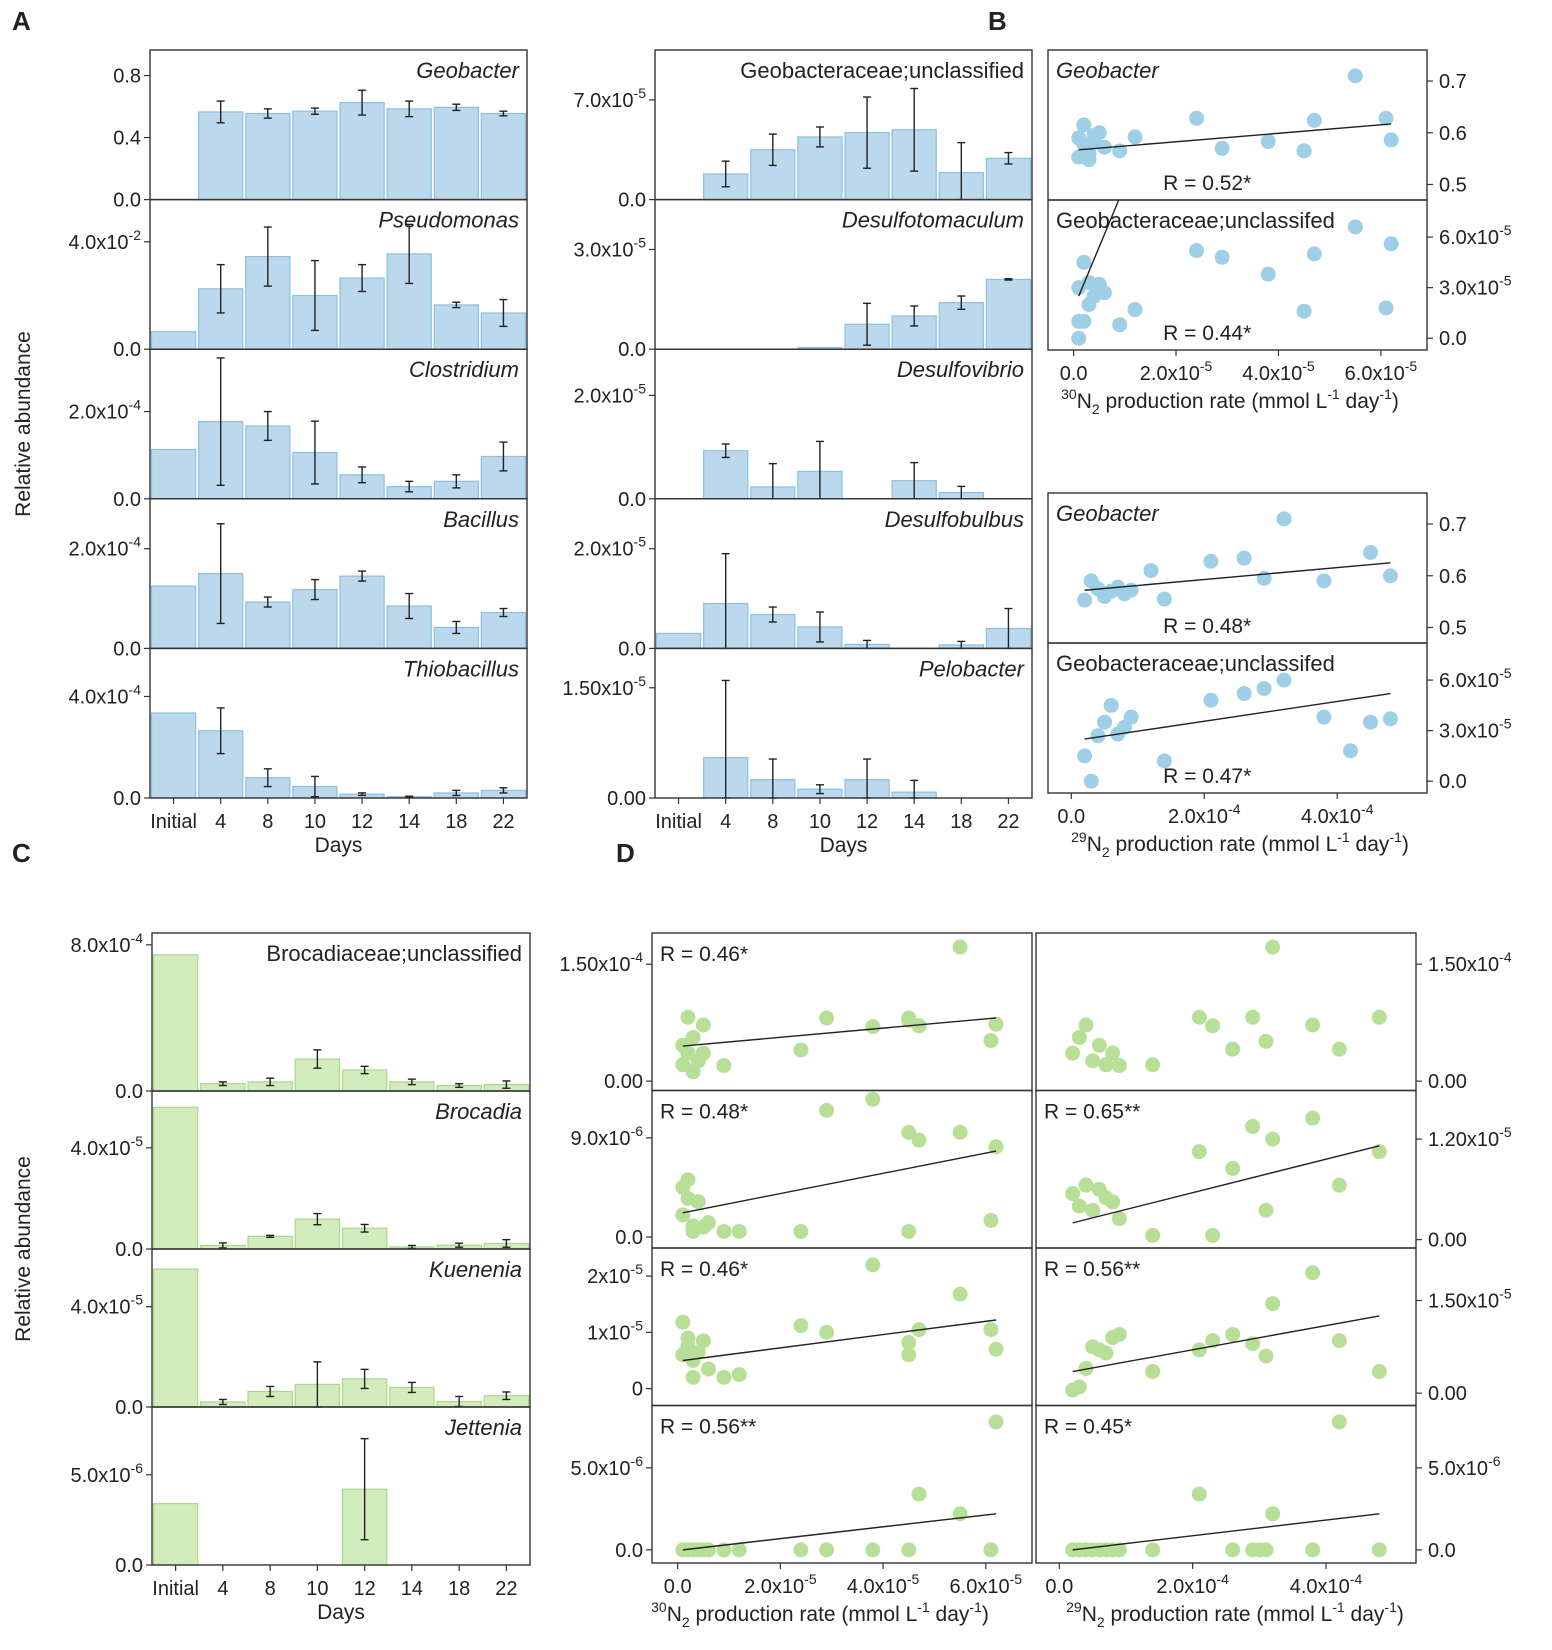 This screenshot has width=1552, height=1650. What do you see at coordinates (21, 21) in the screenshot?
I see `panel-letter-a: A` at bounding box center [21, 21].